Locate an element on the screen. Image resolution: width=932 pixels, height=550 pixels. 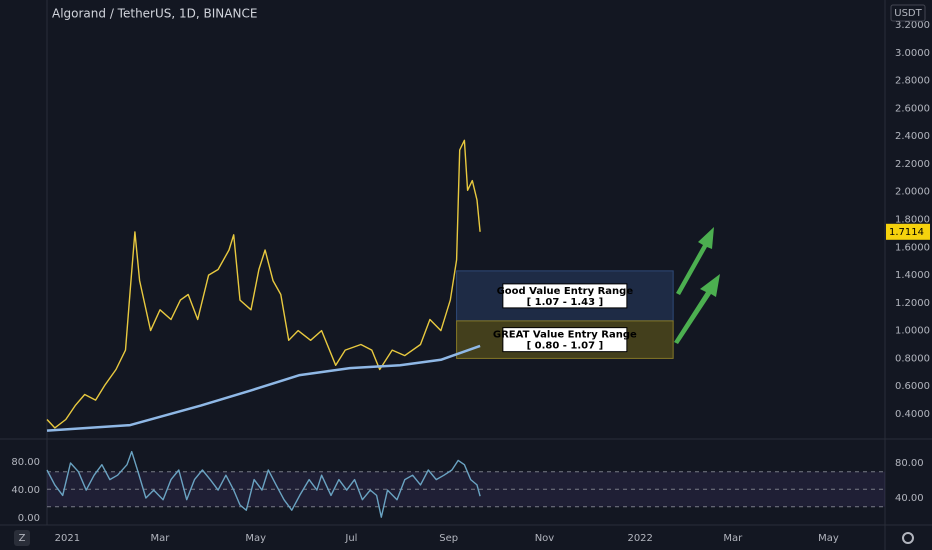
x-tick-label: Jul is located at coordinates (350, 538).